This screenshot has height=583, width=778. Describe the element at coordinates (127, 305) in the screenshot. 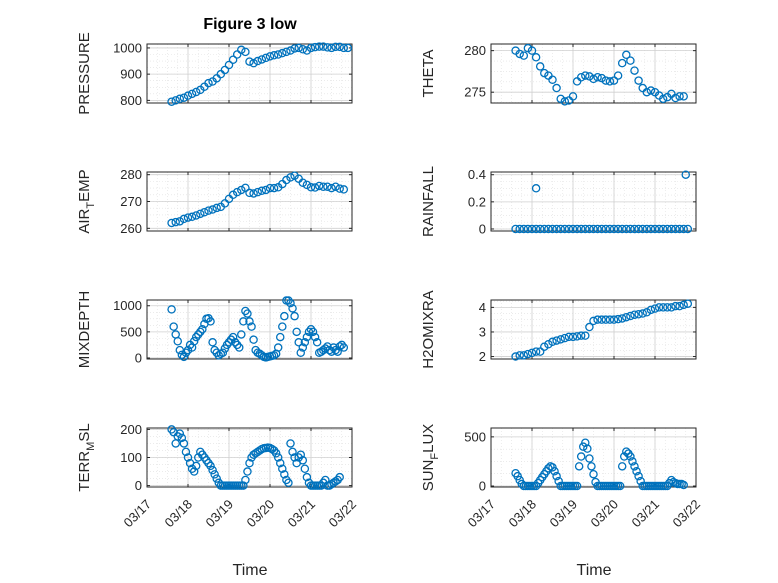

I see `y-tick-label: 1000` at that location.